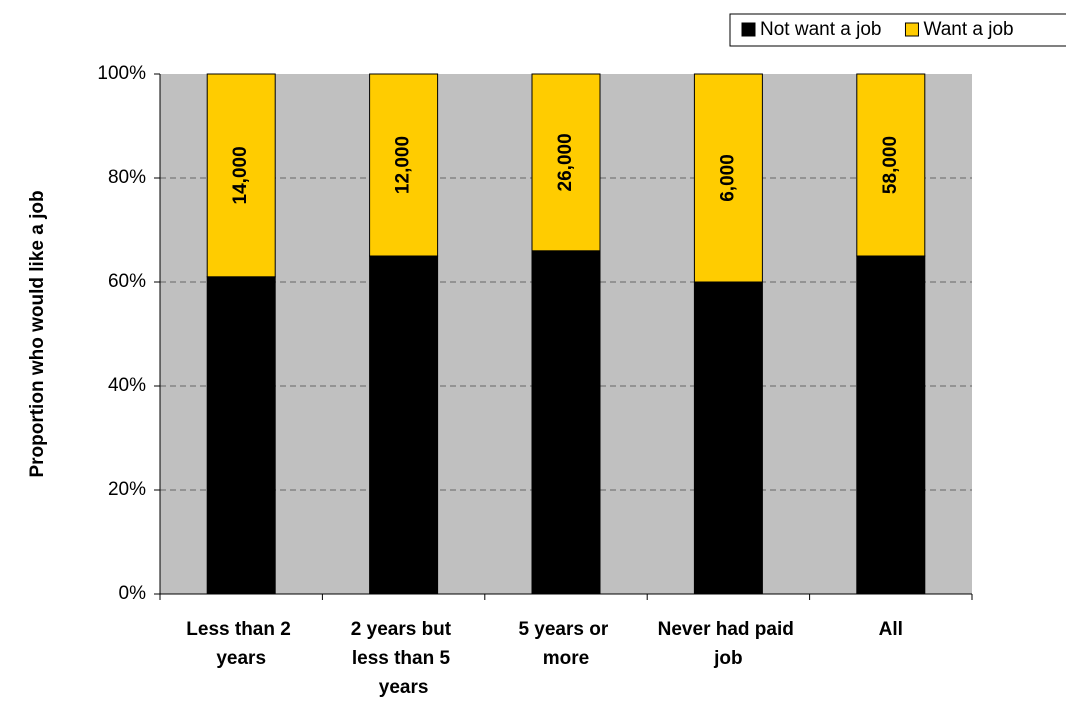 This screenshot has height=706, width=1066. I want to click on y-axis-label: Proportion who would like a job, so click(37, 333).